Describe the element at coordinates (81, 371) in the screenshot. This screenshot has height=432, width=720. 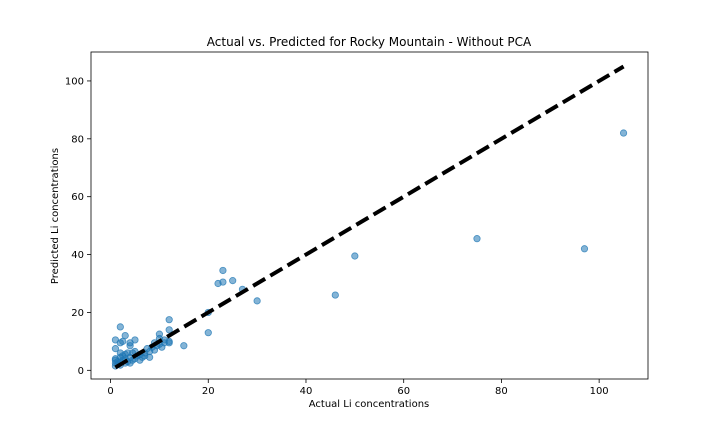
I see `y-tick-label: 0` at that location.